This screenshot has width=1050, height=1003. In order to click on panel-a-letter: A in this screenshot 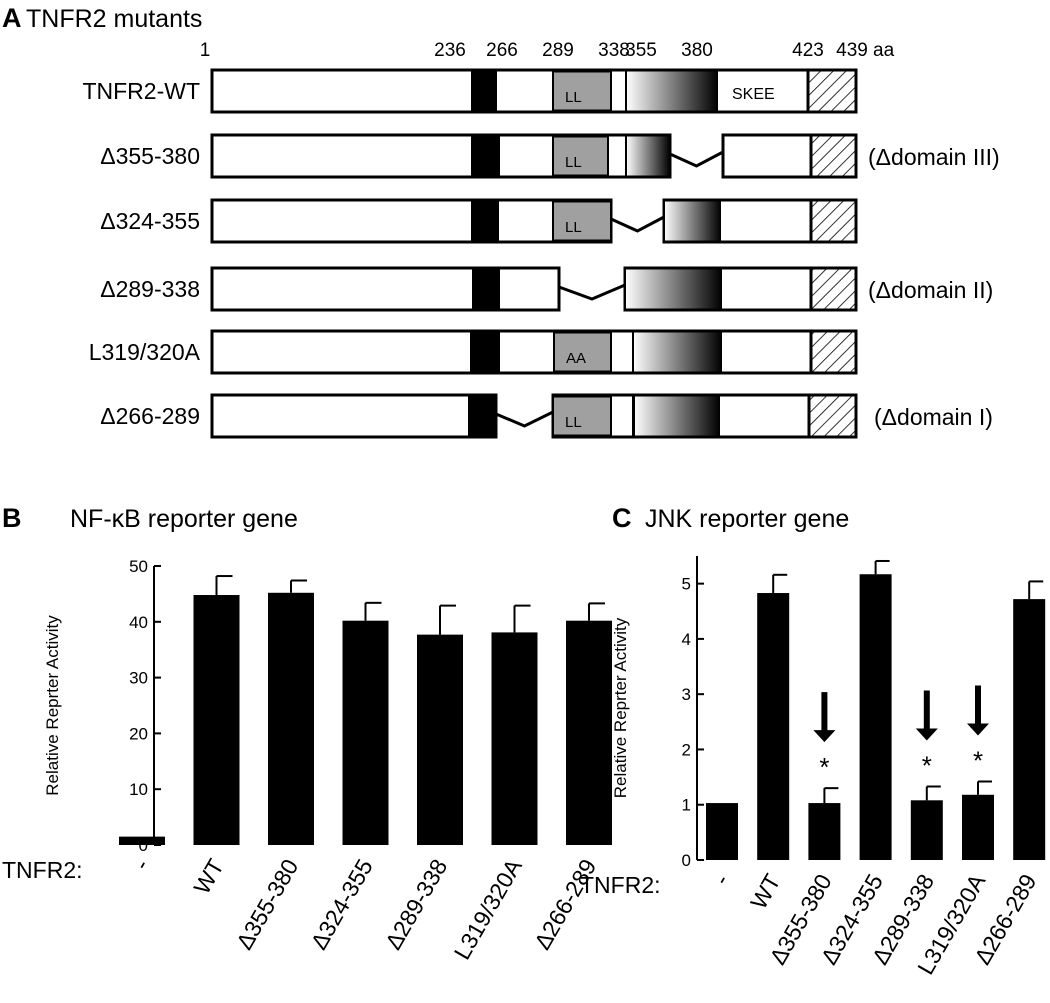, I will do `click(12, 18)`.